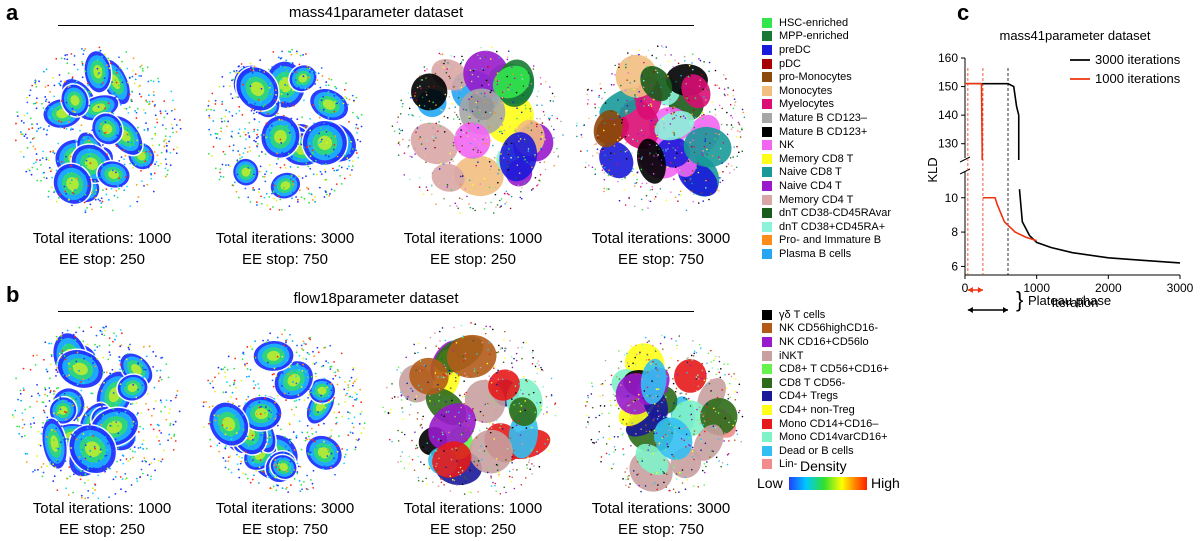 The width and height of the screenshot is (1200, 541). I want to click on legend-item: CD8 T CD56-, so click(825, 383).